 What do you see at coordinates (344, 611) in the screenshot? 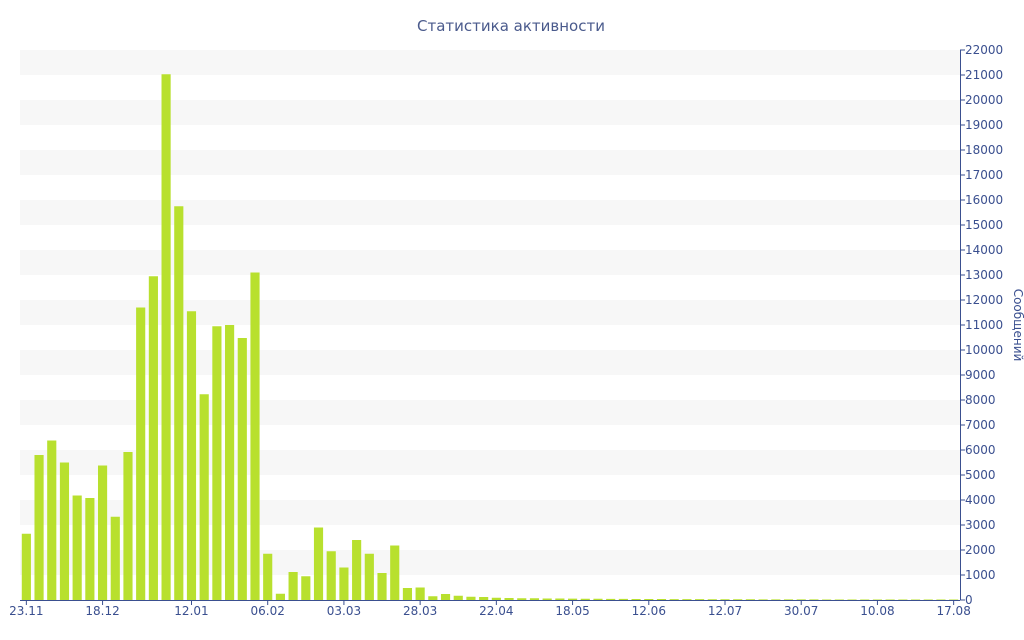
I see `x-tick-label: 03.03` at bounding box center [344, 611].